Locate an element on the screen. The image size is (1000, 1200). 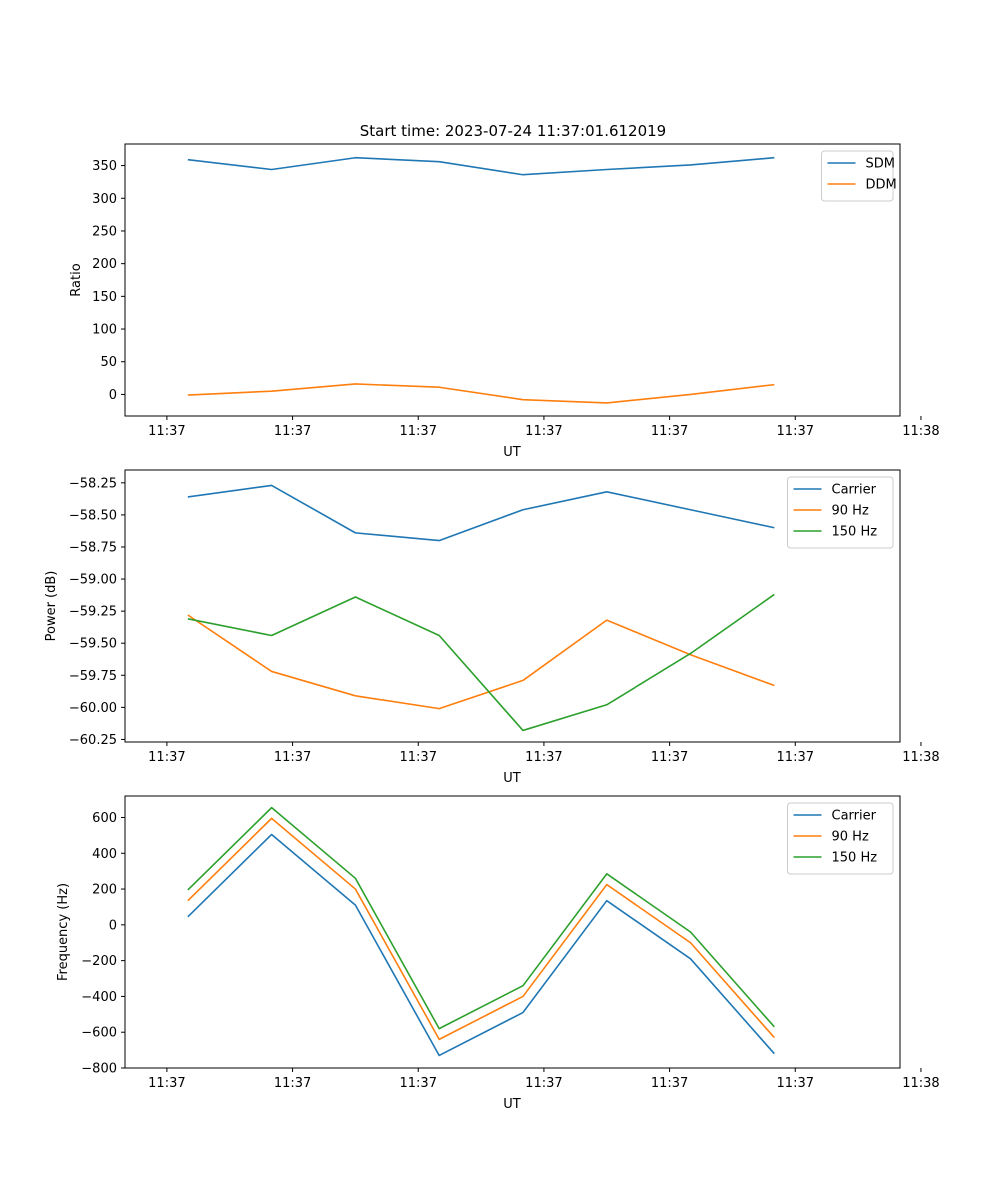
power-y-tick-label: −59.00 is located at coordinates (93, 580).